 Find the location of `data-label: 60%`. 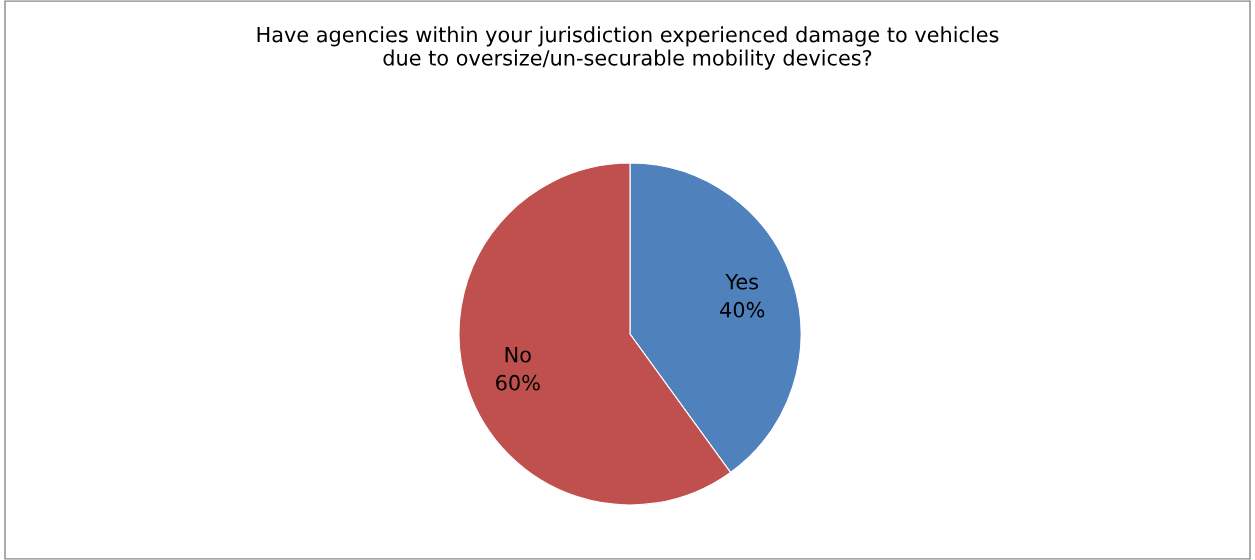

data-label: 60% is located at coordinates (518, 382).